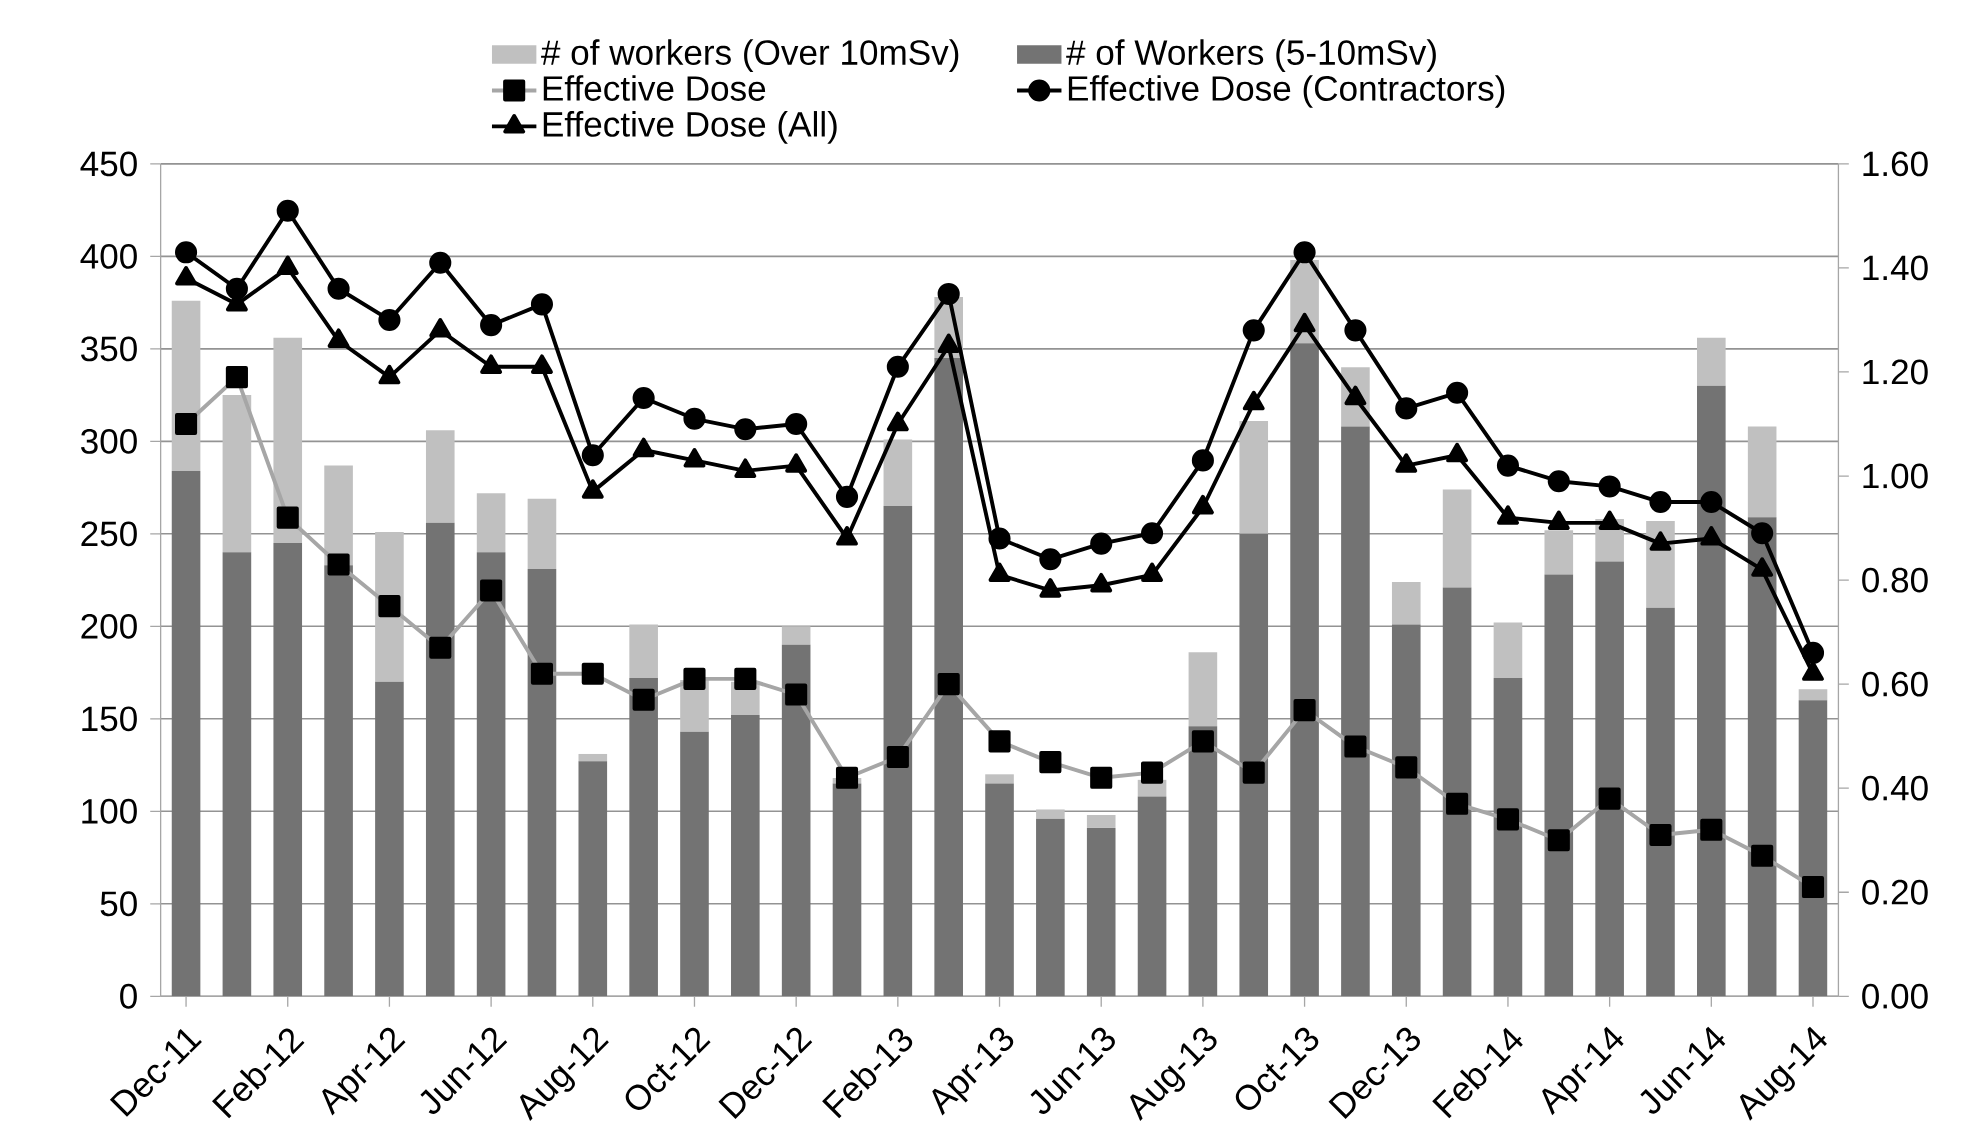 This screenshot has width=1975, height=1133. Describe the element at coordinates (1895, 372) in the screenshot. I see `y2-tick-label: 1.20` at that location.